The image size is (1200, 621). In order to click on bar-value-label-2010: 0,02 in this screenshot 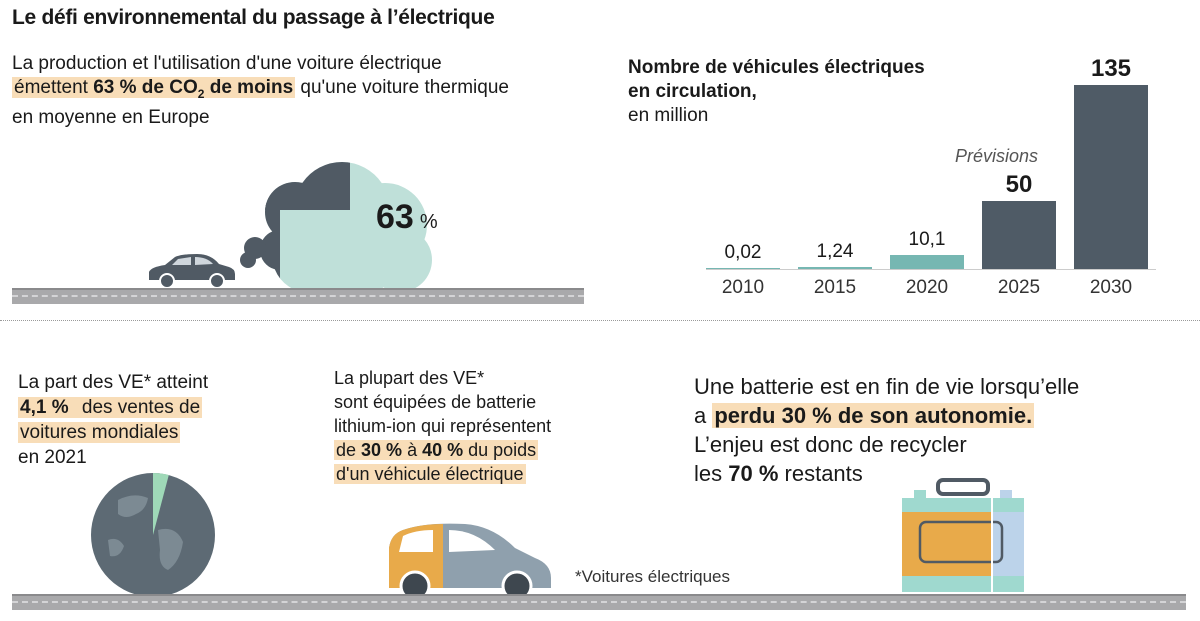, I will do `click(743, 252)`.